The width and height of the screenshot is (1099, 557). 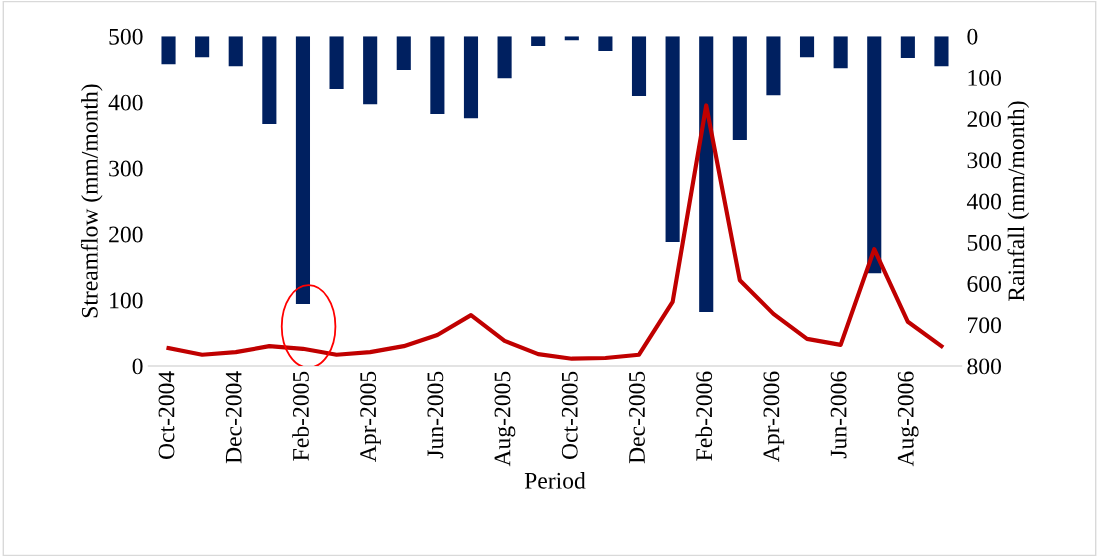 What do you see at coordinates (704, 416) in the screenshot?
I see `x-tick-label: Feb-2006` at bounding box center [704, 416].